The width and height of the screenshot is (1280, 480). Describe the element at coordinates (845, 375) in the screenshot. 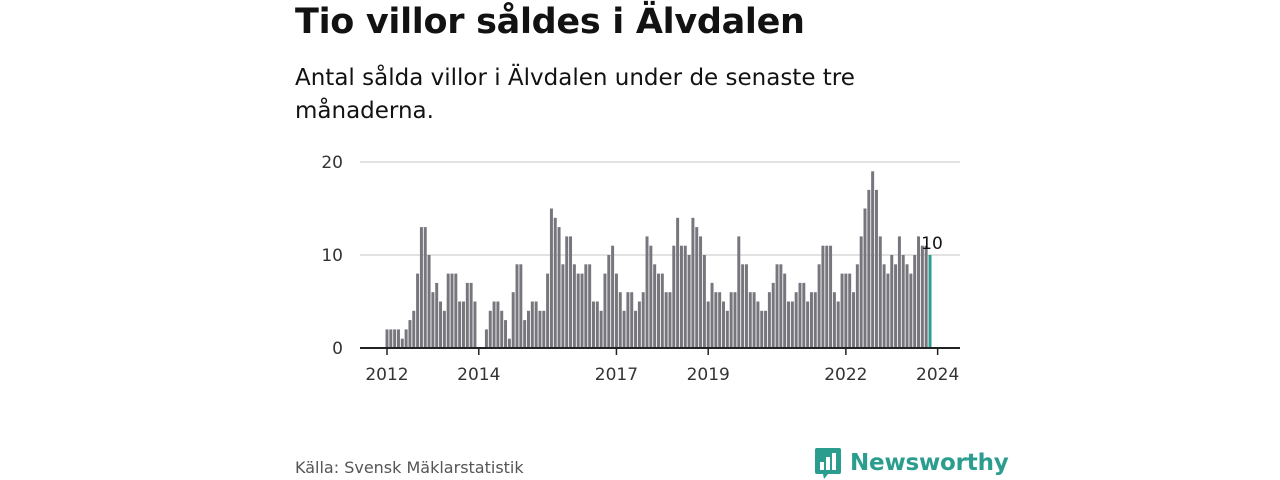

I see `x-tick-label: 2022` at that location.